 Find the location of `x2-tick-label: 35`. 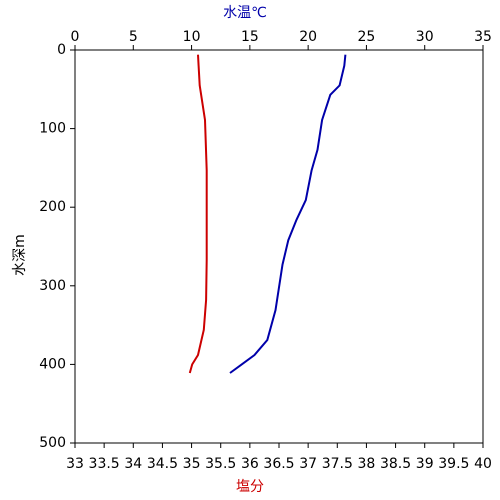

x2-tick-label: 35 is located at coordinates (483, 37).